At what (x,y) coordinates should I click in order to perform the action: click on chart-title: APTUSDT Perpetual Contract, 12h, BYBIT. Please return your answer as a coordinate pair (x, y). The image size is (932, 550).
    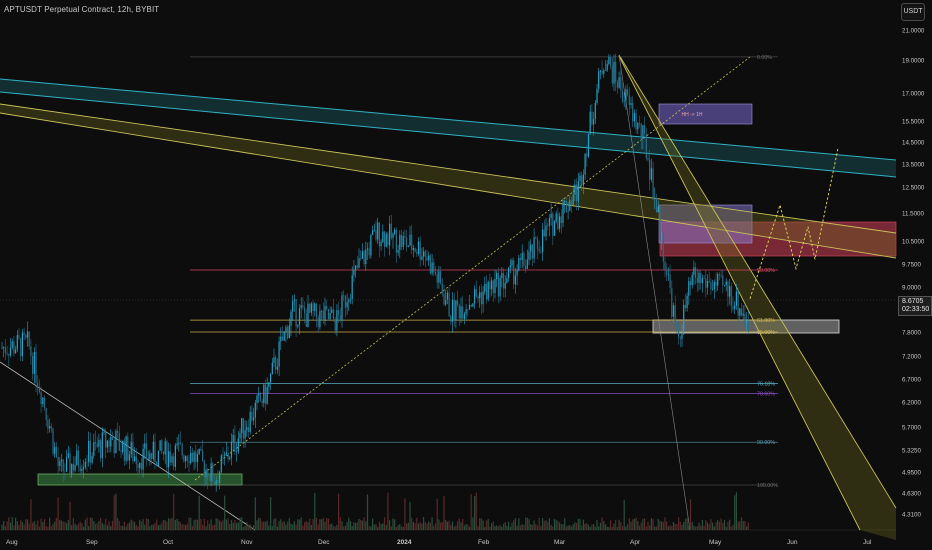
    Looking at the image, I should click on (82, 9).